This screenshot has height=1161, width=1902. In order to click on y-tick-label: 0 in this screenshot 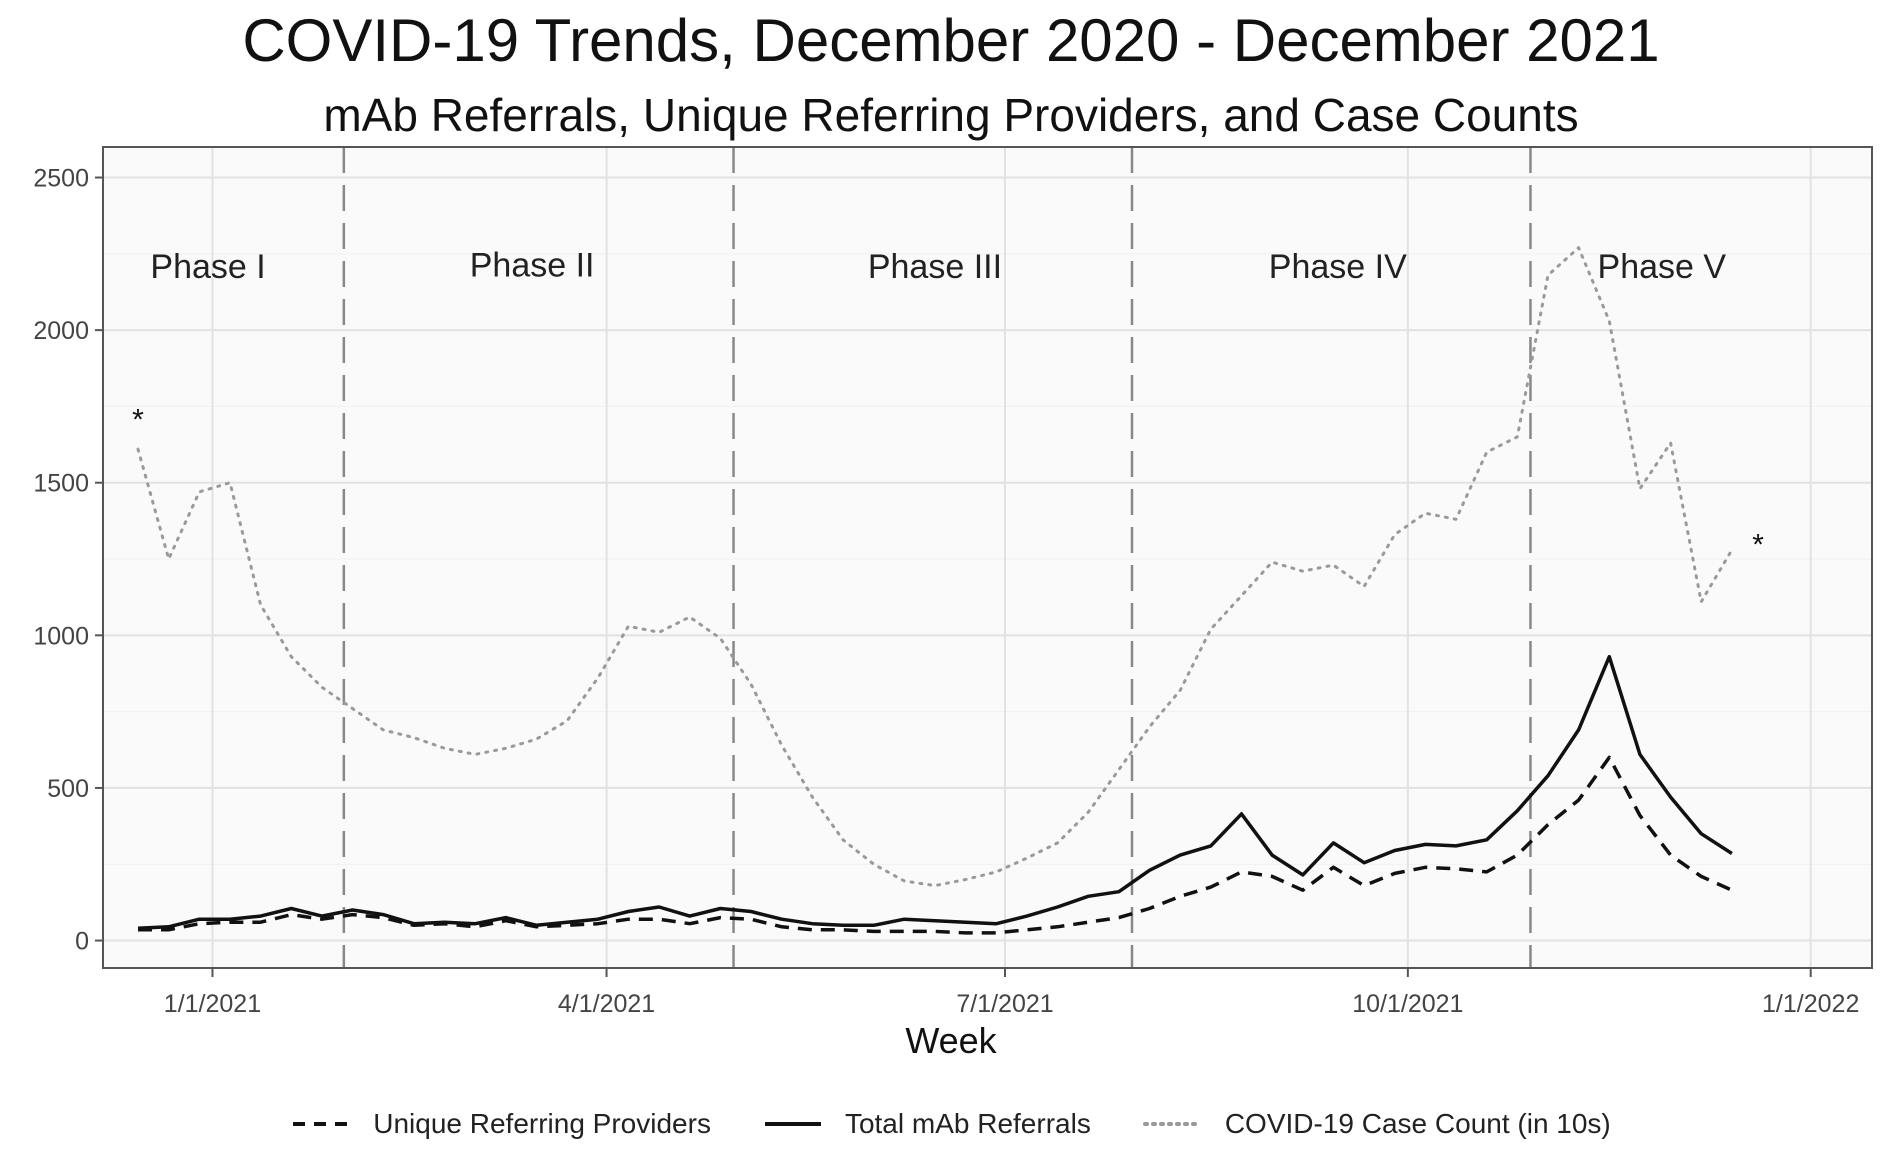, I will do `click(82, 942)`.